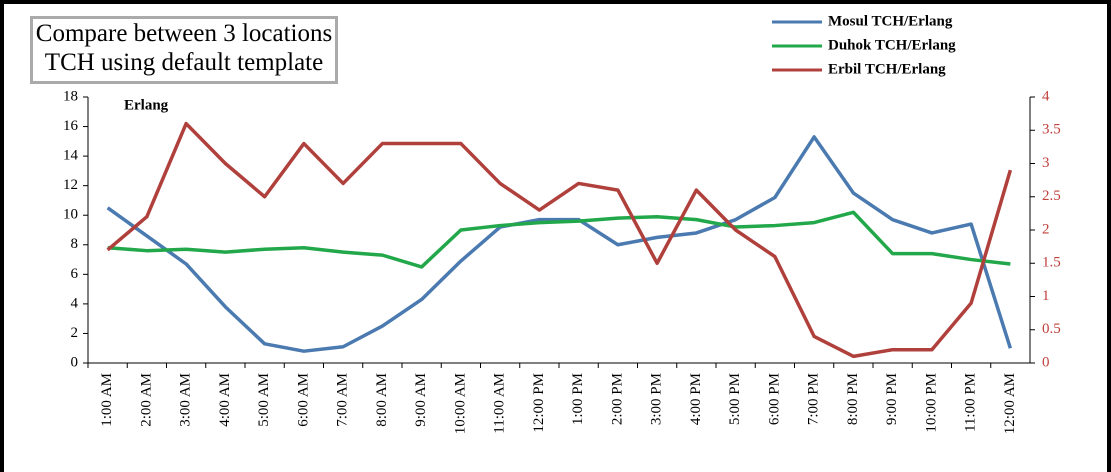  I want to click on x-tick-label: 10:00 PM, so click(931, 403).